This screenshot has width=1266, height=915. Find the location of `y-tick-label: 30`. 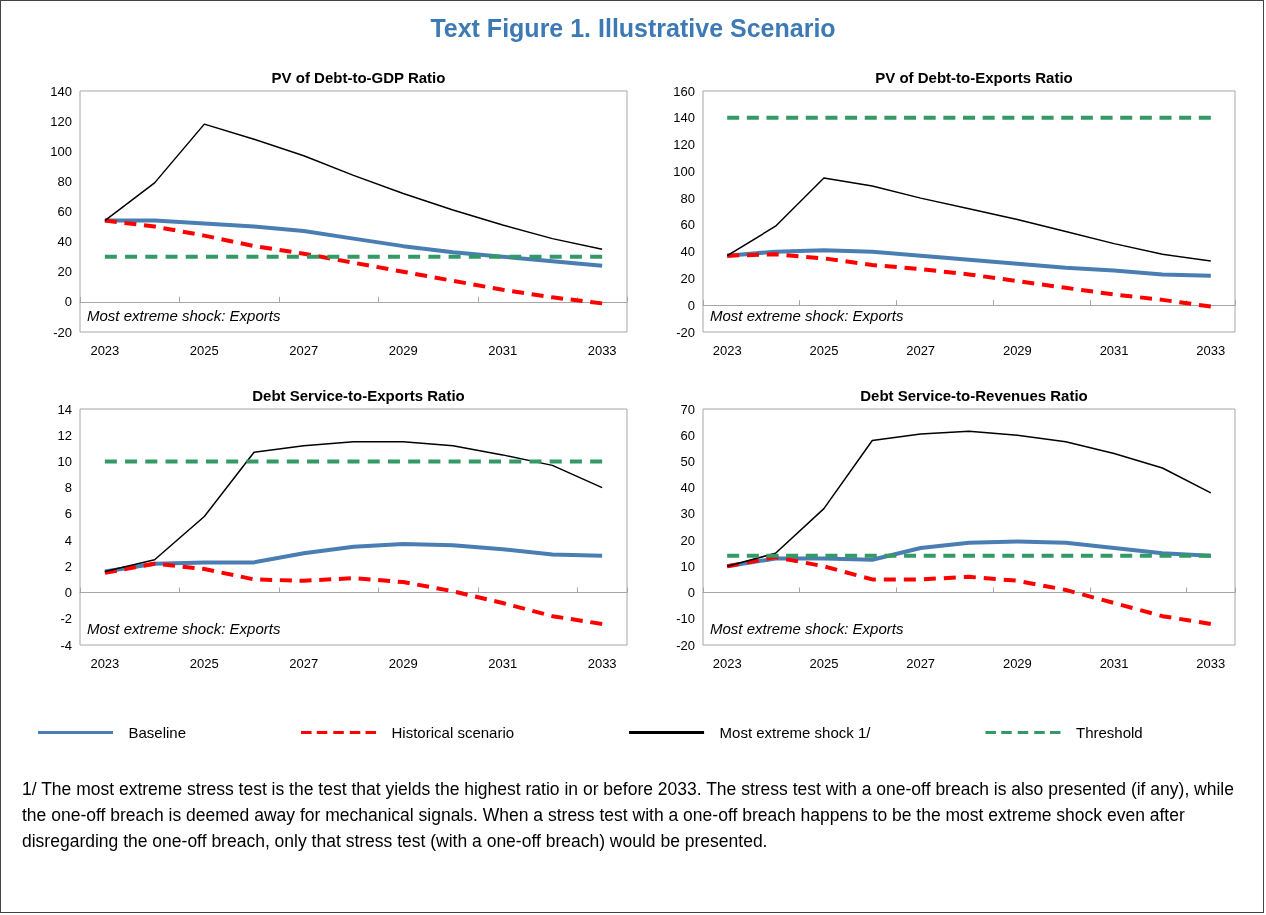

y-tick-label: 30 is located at coordinates (687, 514).